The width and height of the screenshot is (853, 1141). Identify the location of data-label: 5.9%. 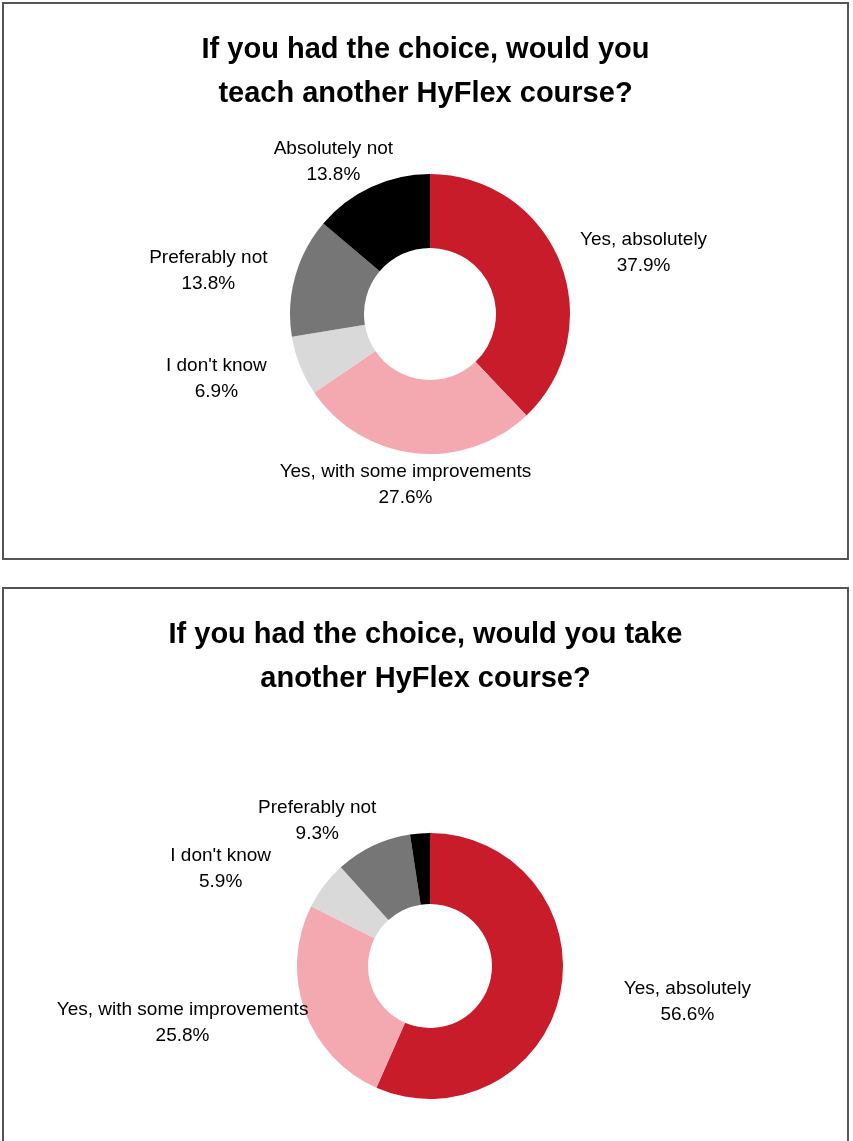
(221, 880).